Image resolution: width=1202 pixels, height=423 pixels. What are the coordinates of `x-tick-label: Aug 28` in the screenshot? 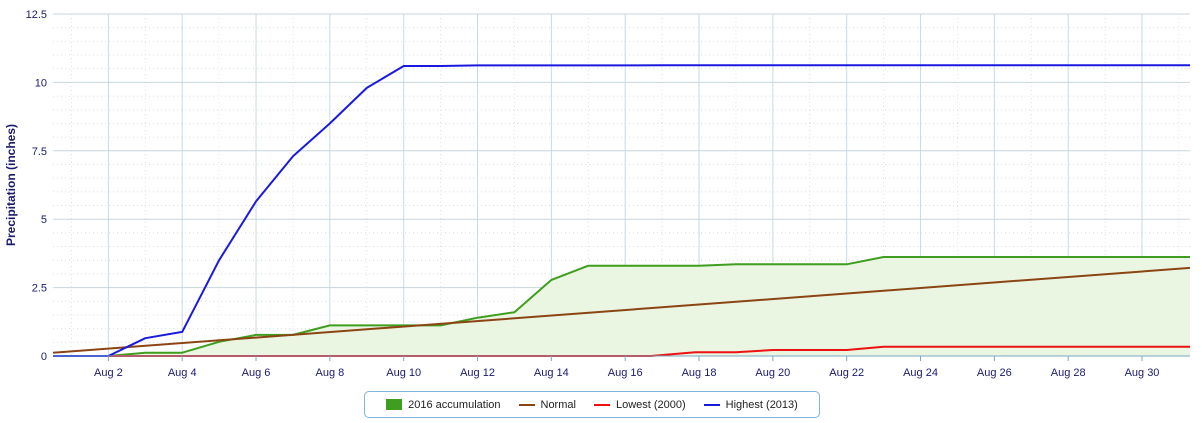 It's located at (1068, 373).